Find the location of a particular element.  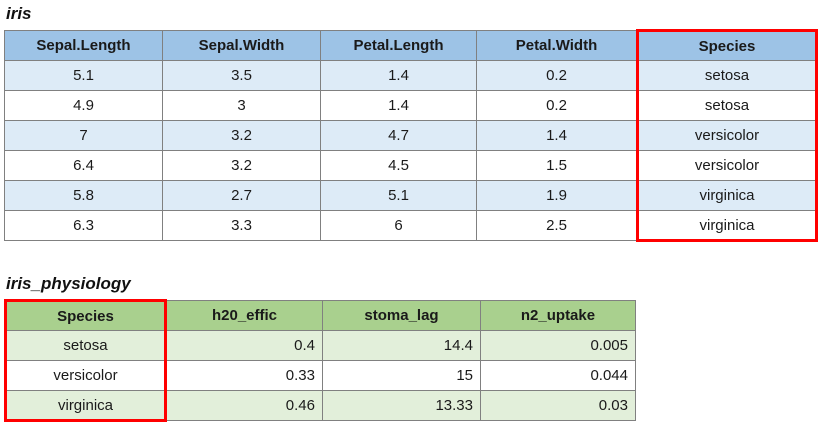

table-cell: 0.4 is located at coordinates (244, 345).